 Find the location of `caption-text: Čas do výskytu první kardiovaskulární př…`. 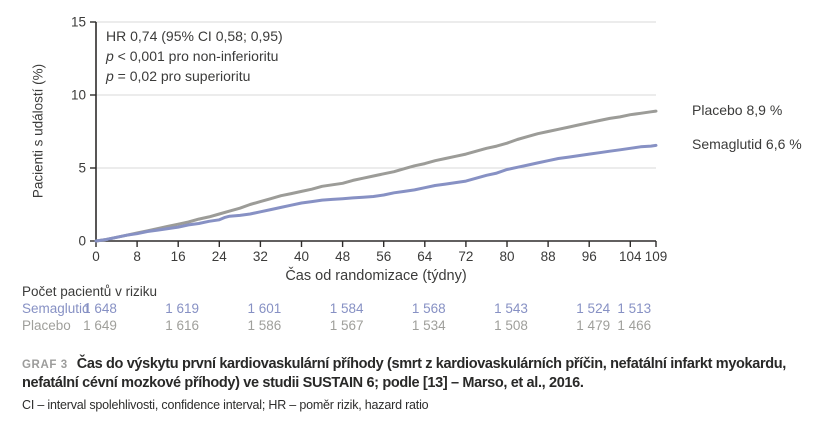

caption-text: Čas do výskytu první kardiovaskulární př… is located at coordinates (404, 373).